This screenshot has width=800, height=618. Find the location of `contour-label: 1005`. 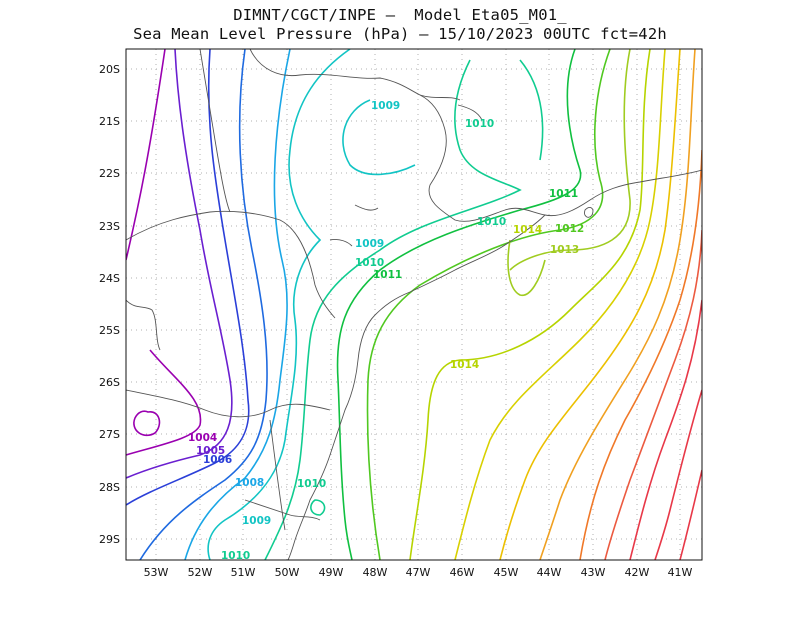

contour-label: 1005 is located at coordinates (210, 451).